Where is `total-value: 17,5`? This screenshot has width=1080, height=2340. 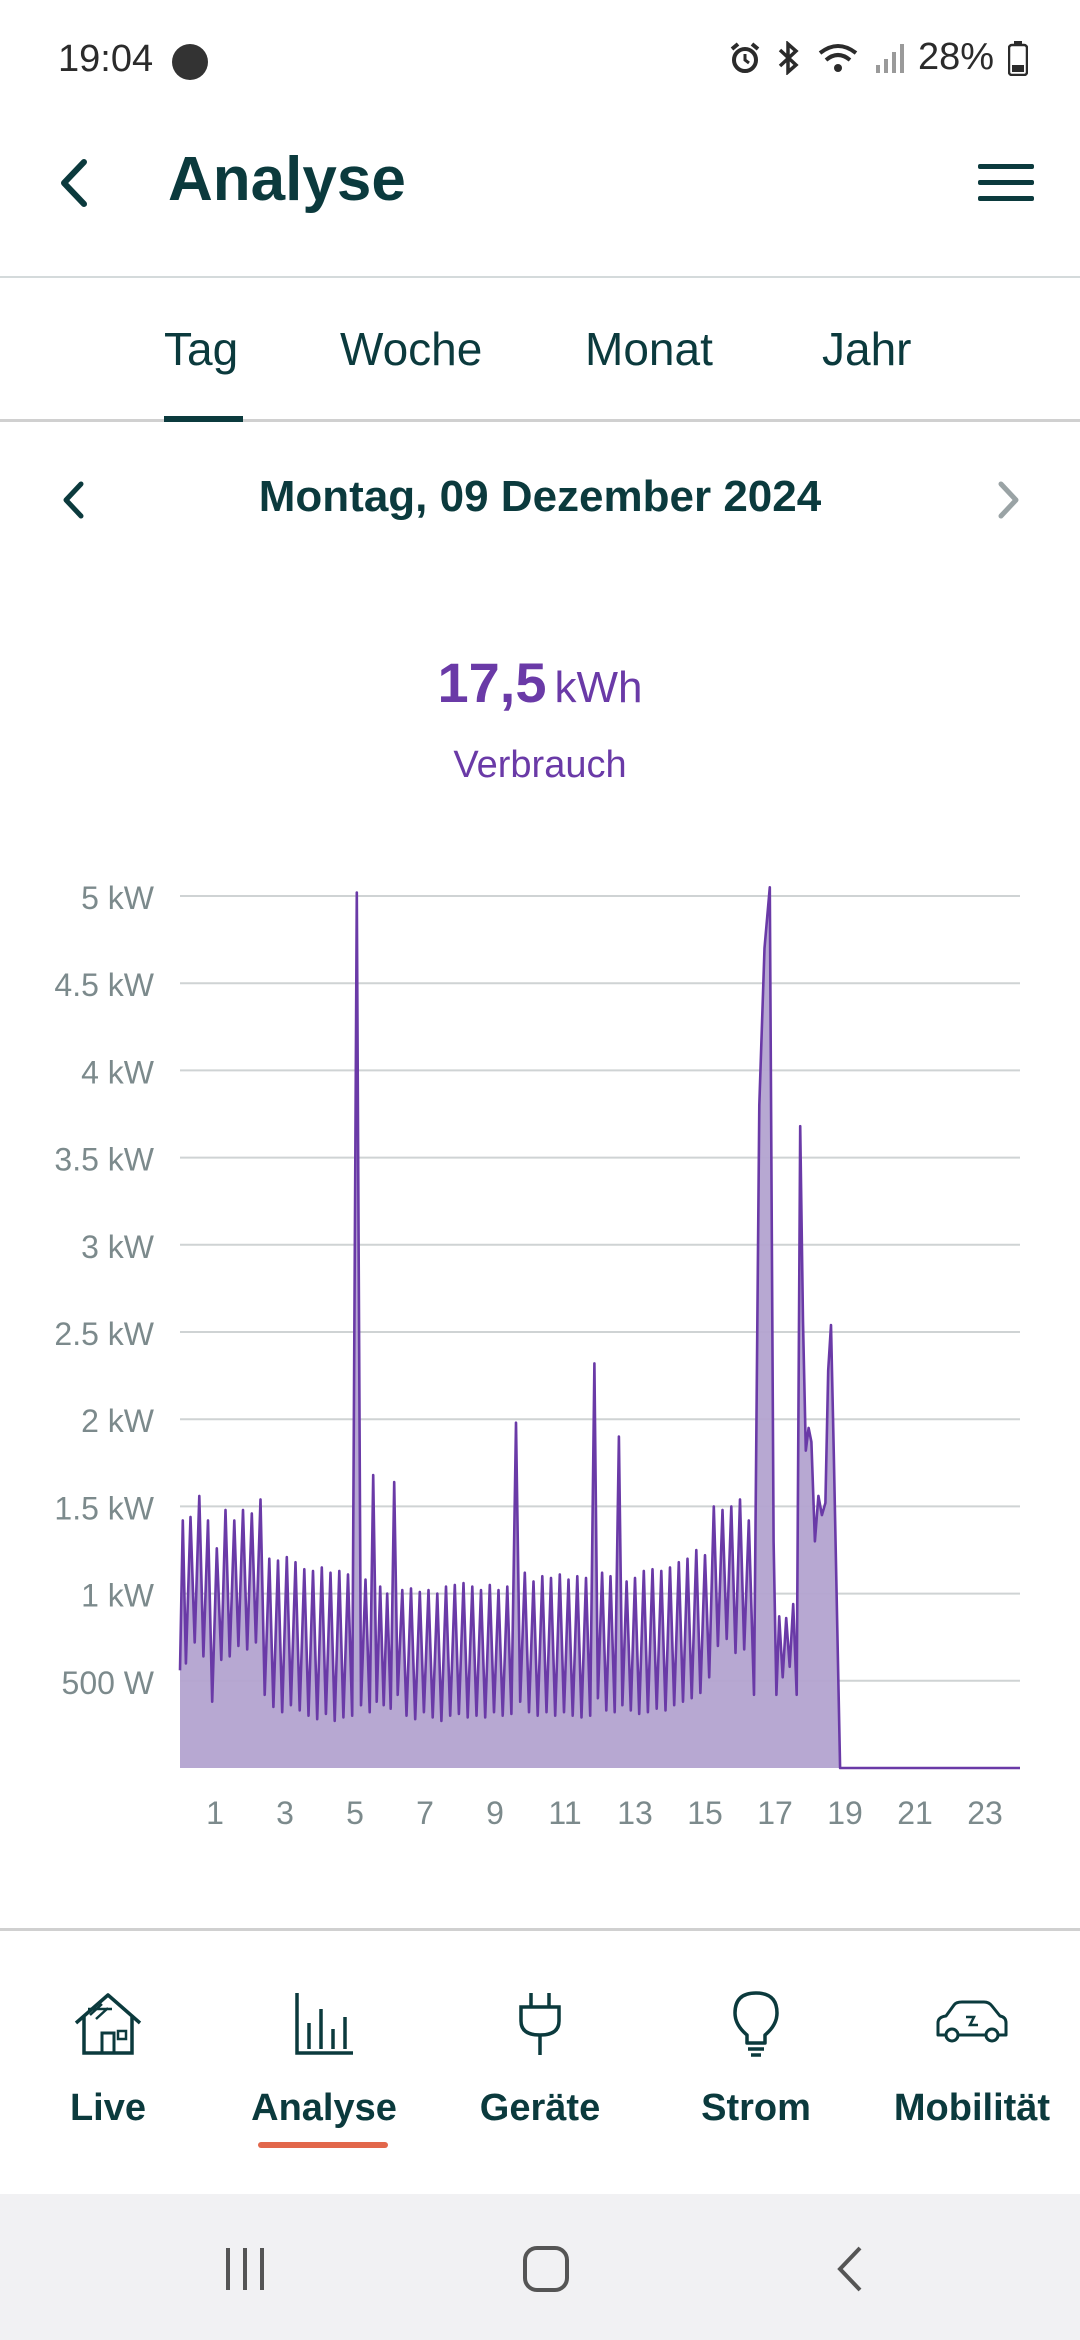 total-value: 17,5 is located at coordinates (492, 682).